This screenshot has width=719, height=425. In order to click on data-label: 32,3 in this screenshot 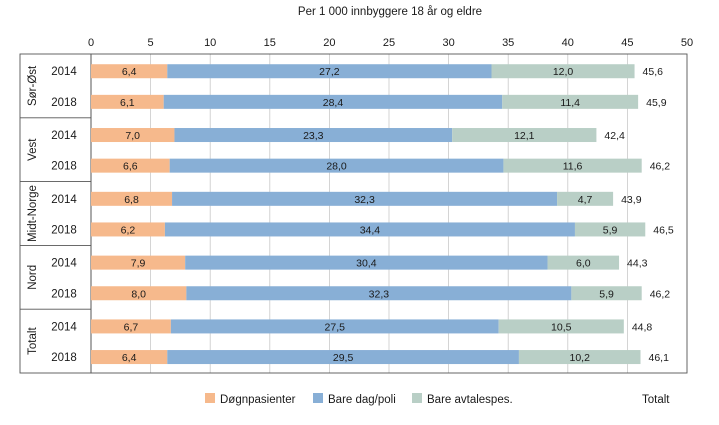, I will do `click(379, 294)`.